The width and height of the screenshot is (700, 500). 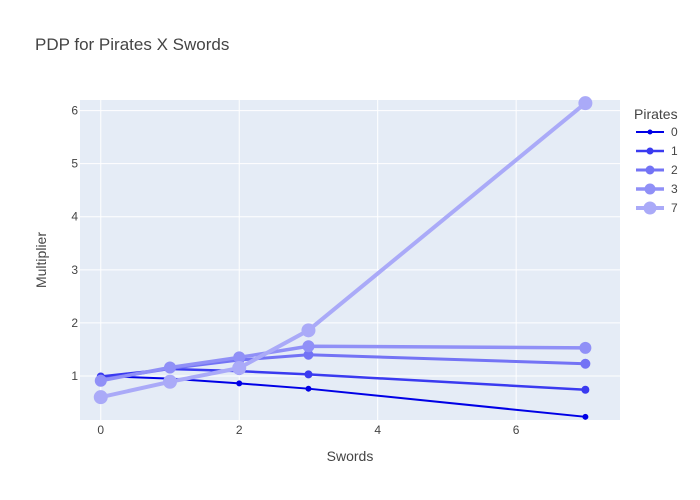 I want to click on legend-title: Pirates, so click(x=656, y=114).